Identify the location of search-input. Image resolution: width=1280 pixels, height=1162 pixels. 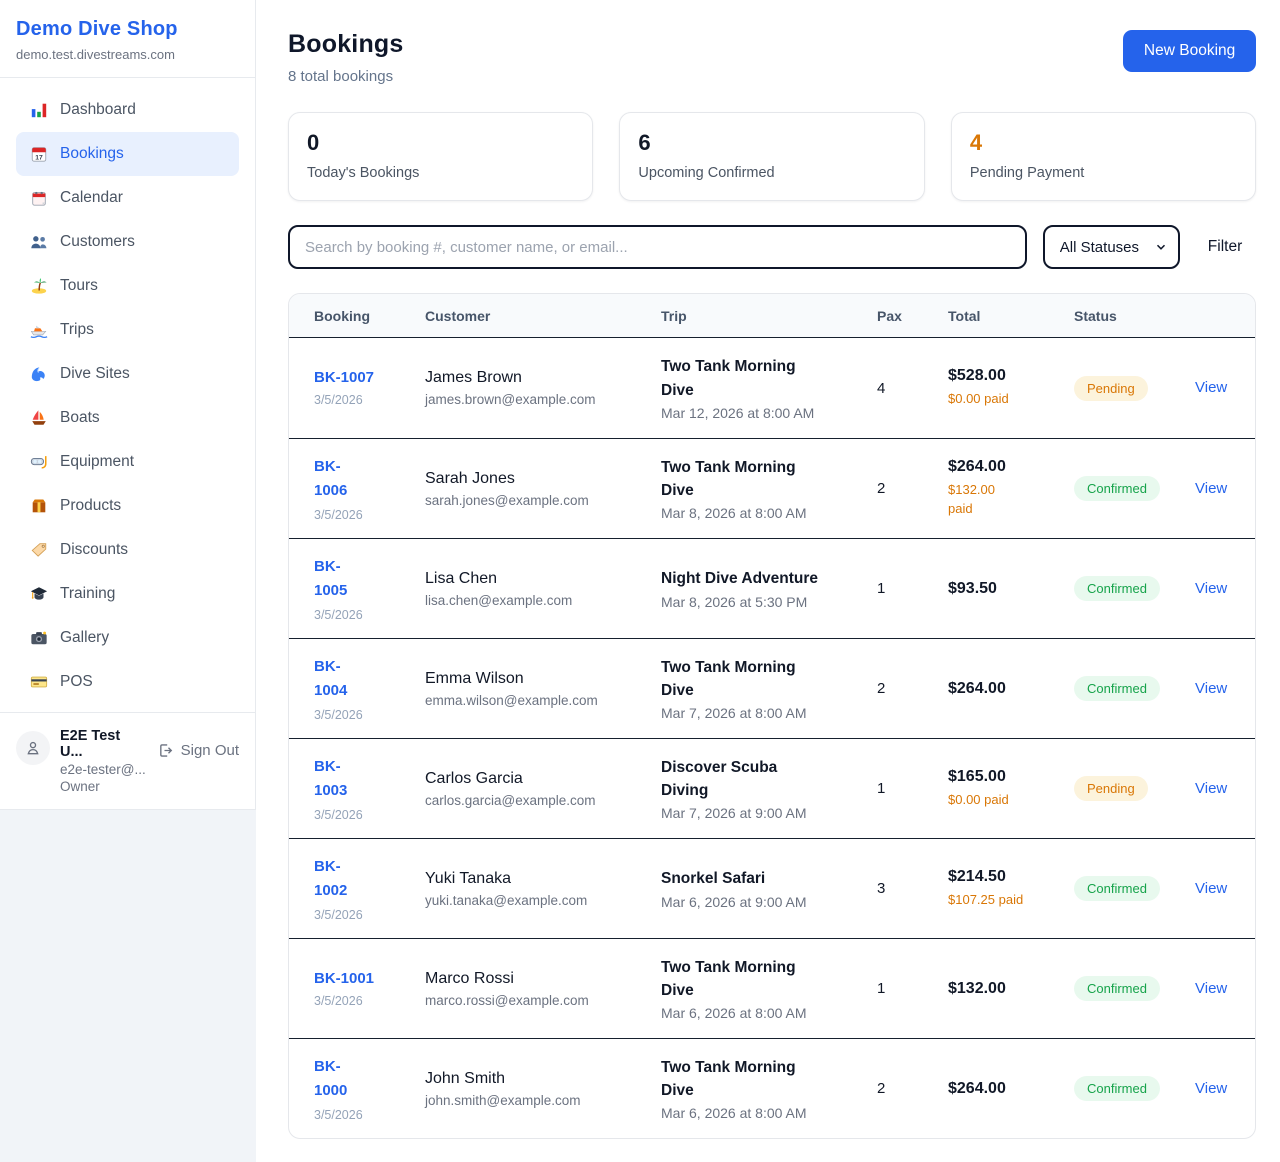
(657, 247).